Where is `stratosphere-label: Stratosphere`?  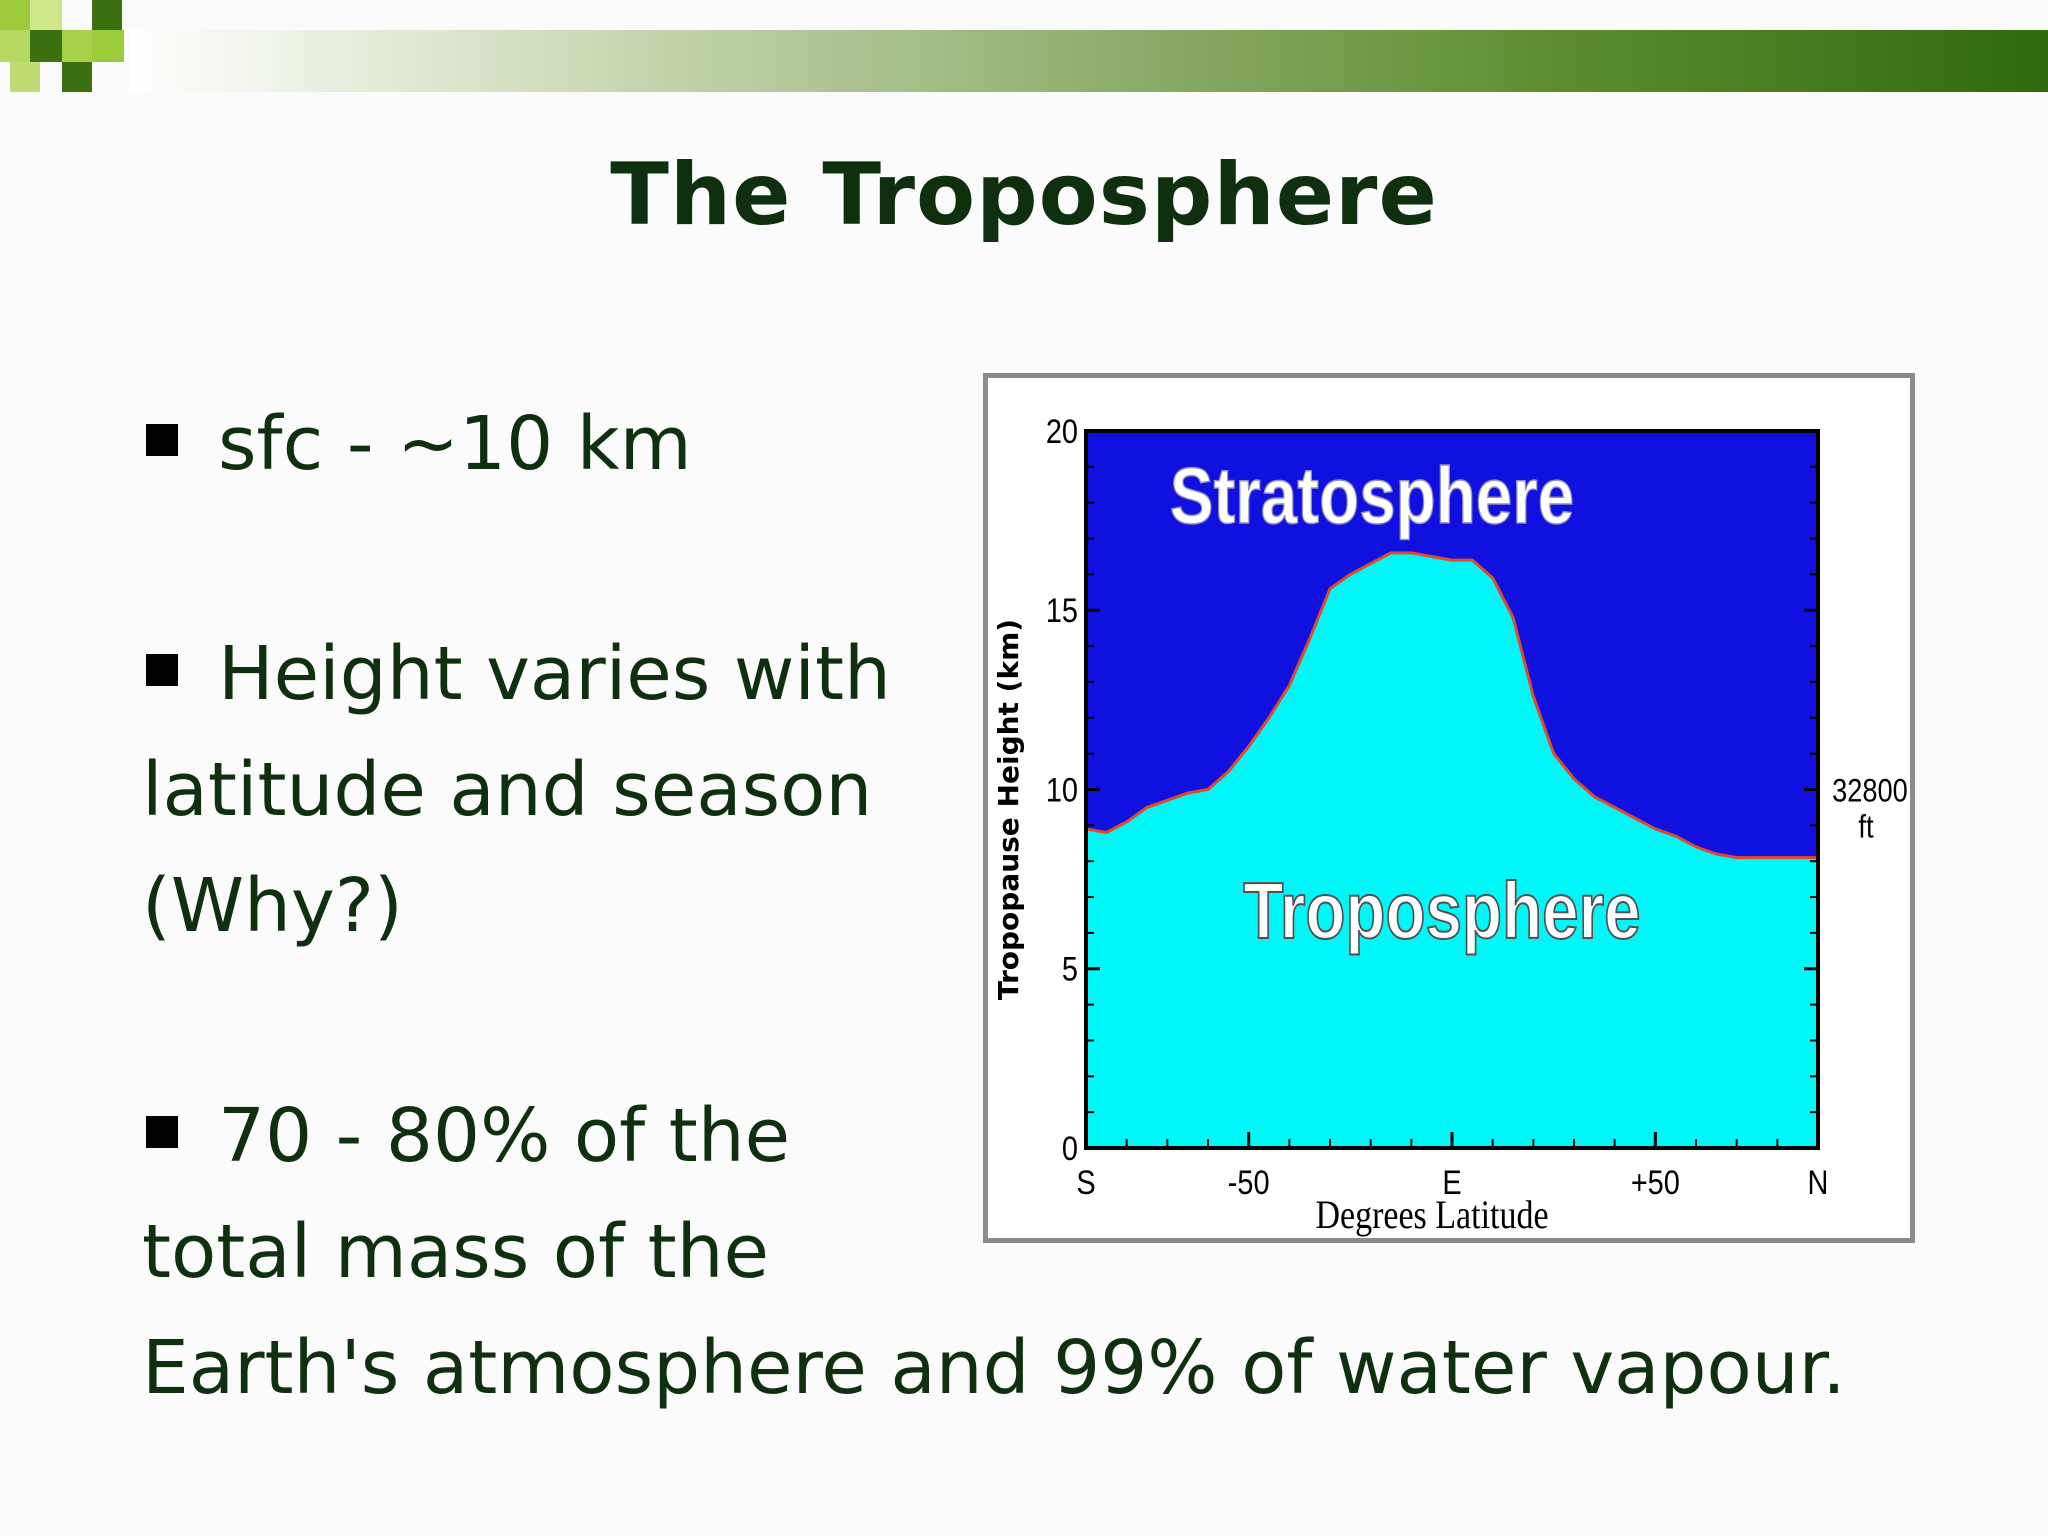 stratosphere-label: Stratosphere is located at coordinates (1372, 496).